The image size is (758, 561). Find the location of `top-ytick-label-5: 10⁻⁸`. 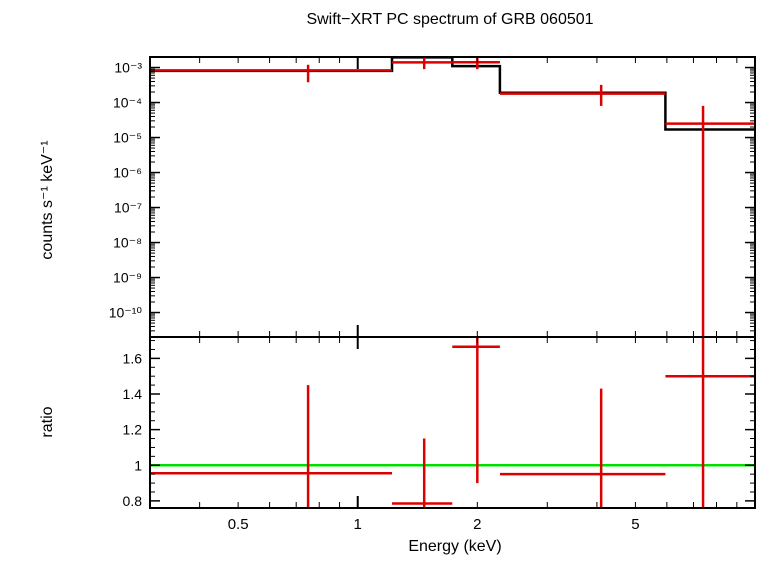

top-ytick-label-5: 10⁻⁸ is located at coordinates (127, 243).